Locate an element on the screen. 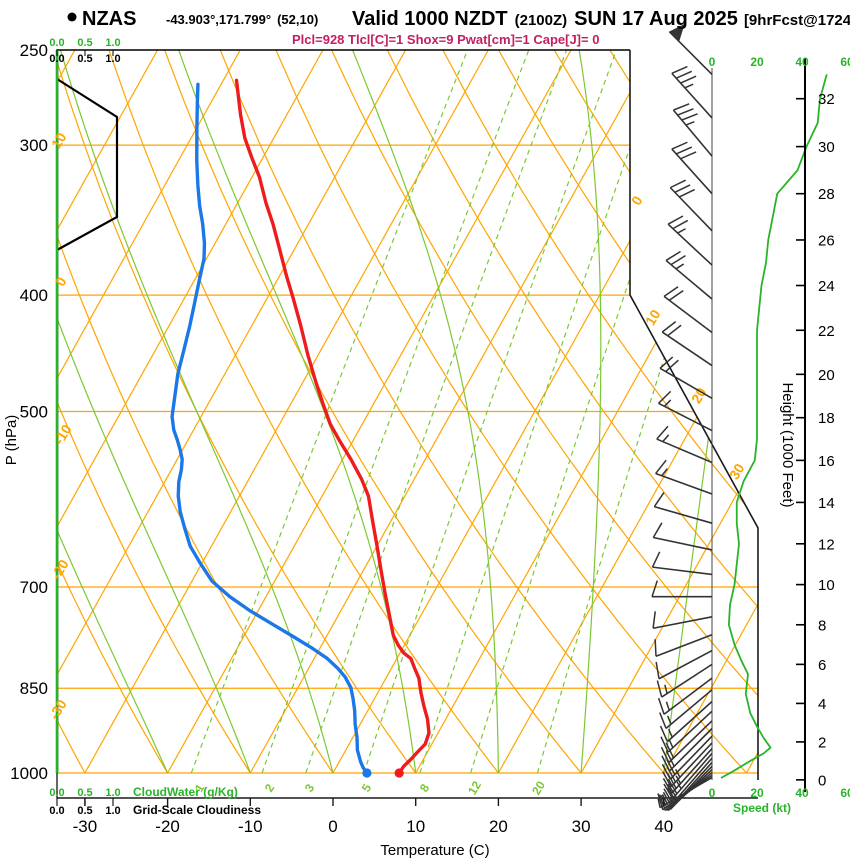 Image resolution: width=850 pixels, height=860 pixels. height-tick-label: 26 is located at coordinates (826, 240).